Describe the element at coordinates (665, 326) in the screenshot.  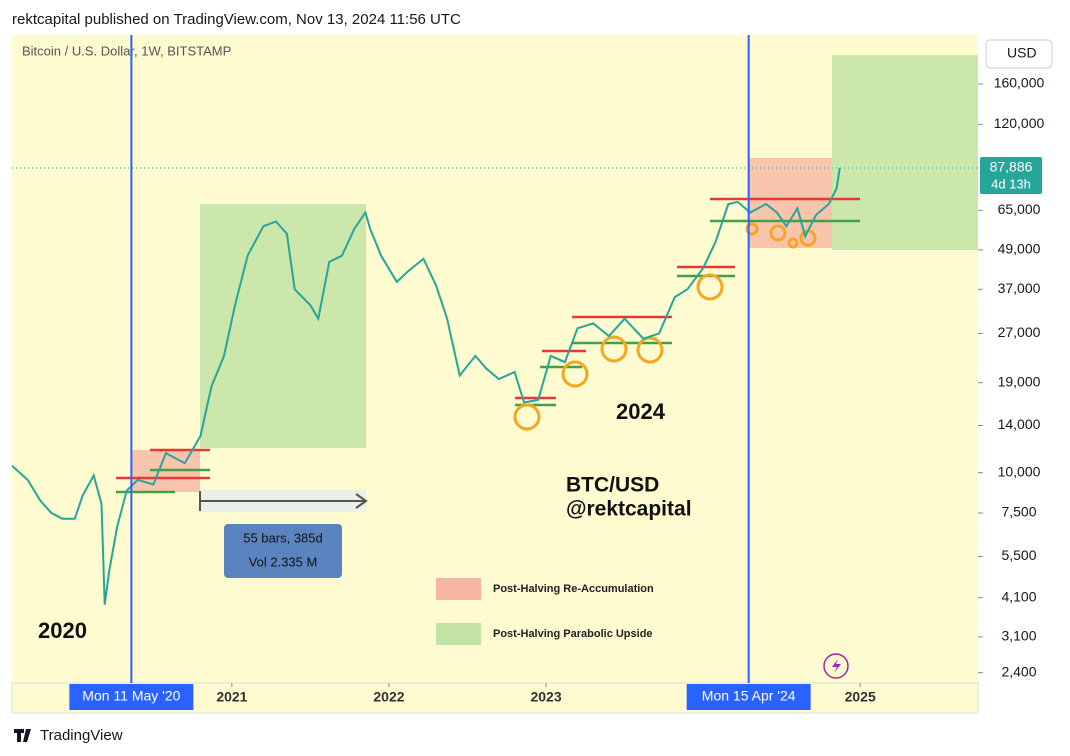
I see `retest-circles` at that location.